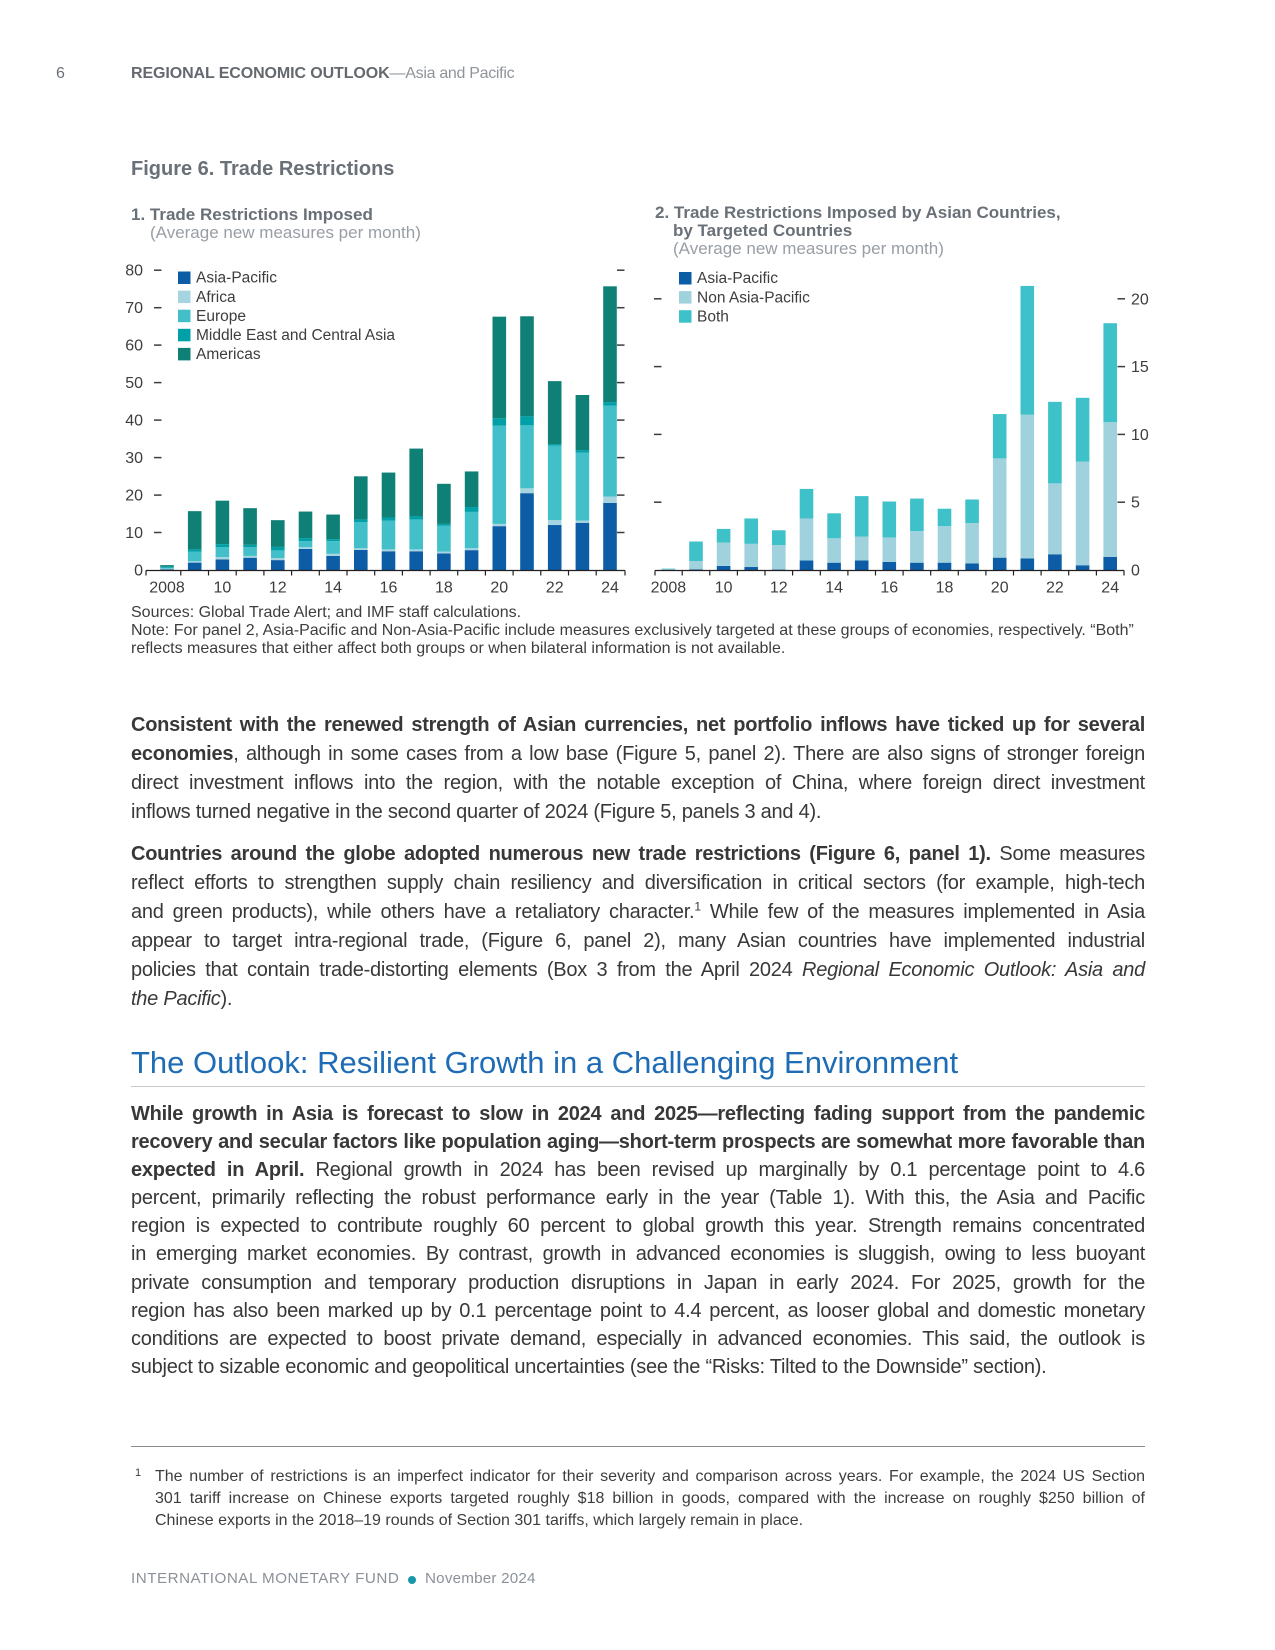  I want to click on svg-text: Africa, so click(216, 297).